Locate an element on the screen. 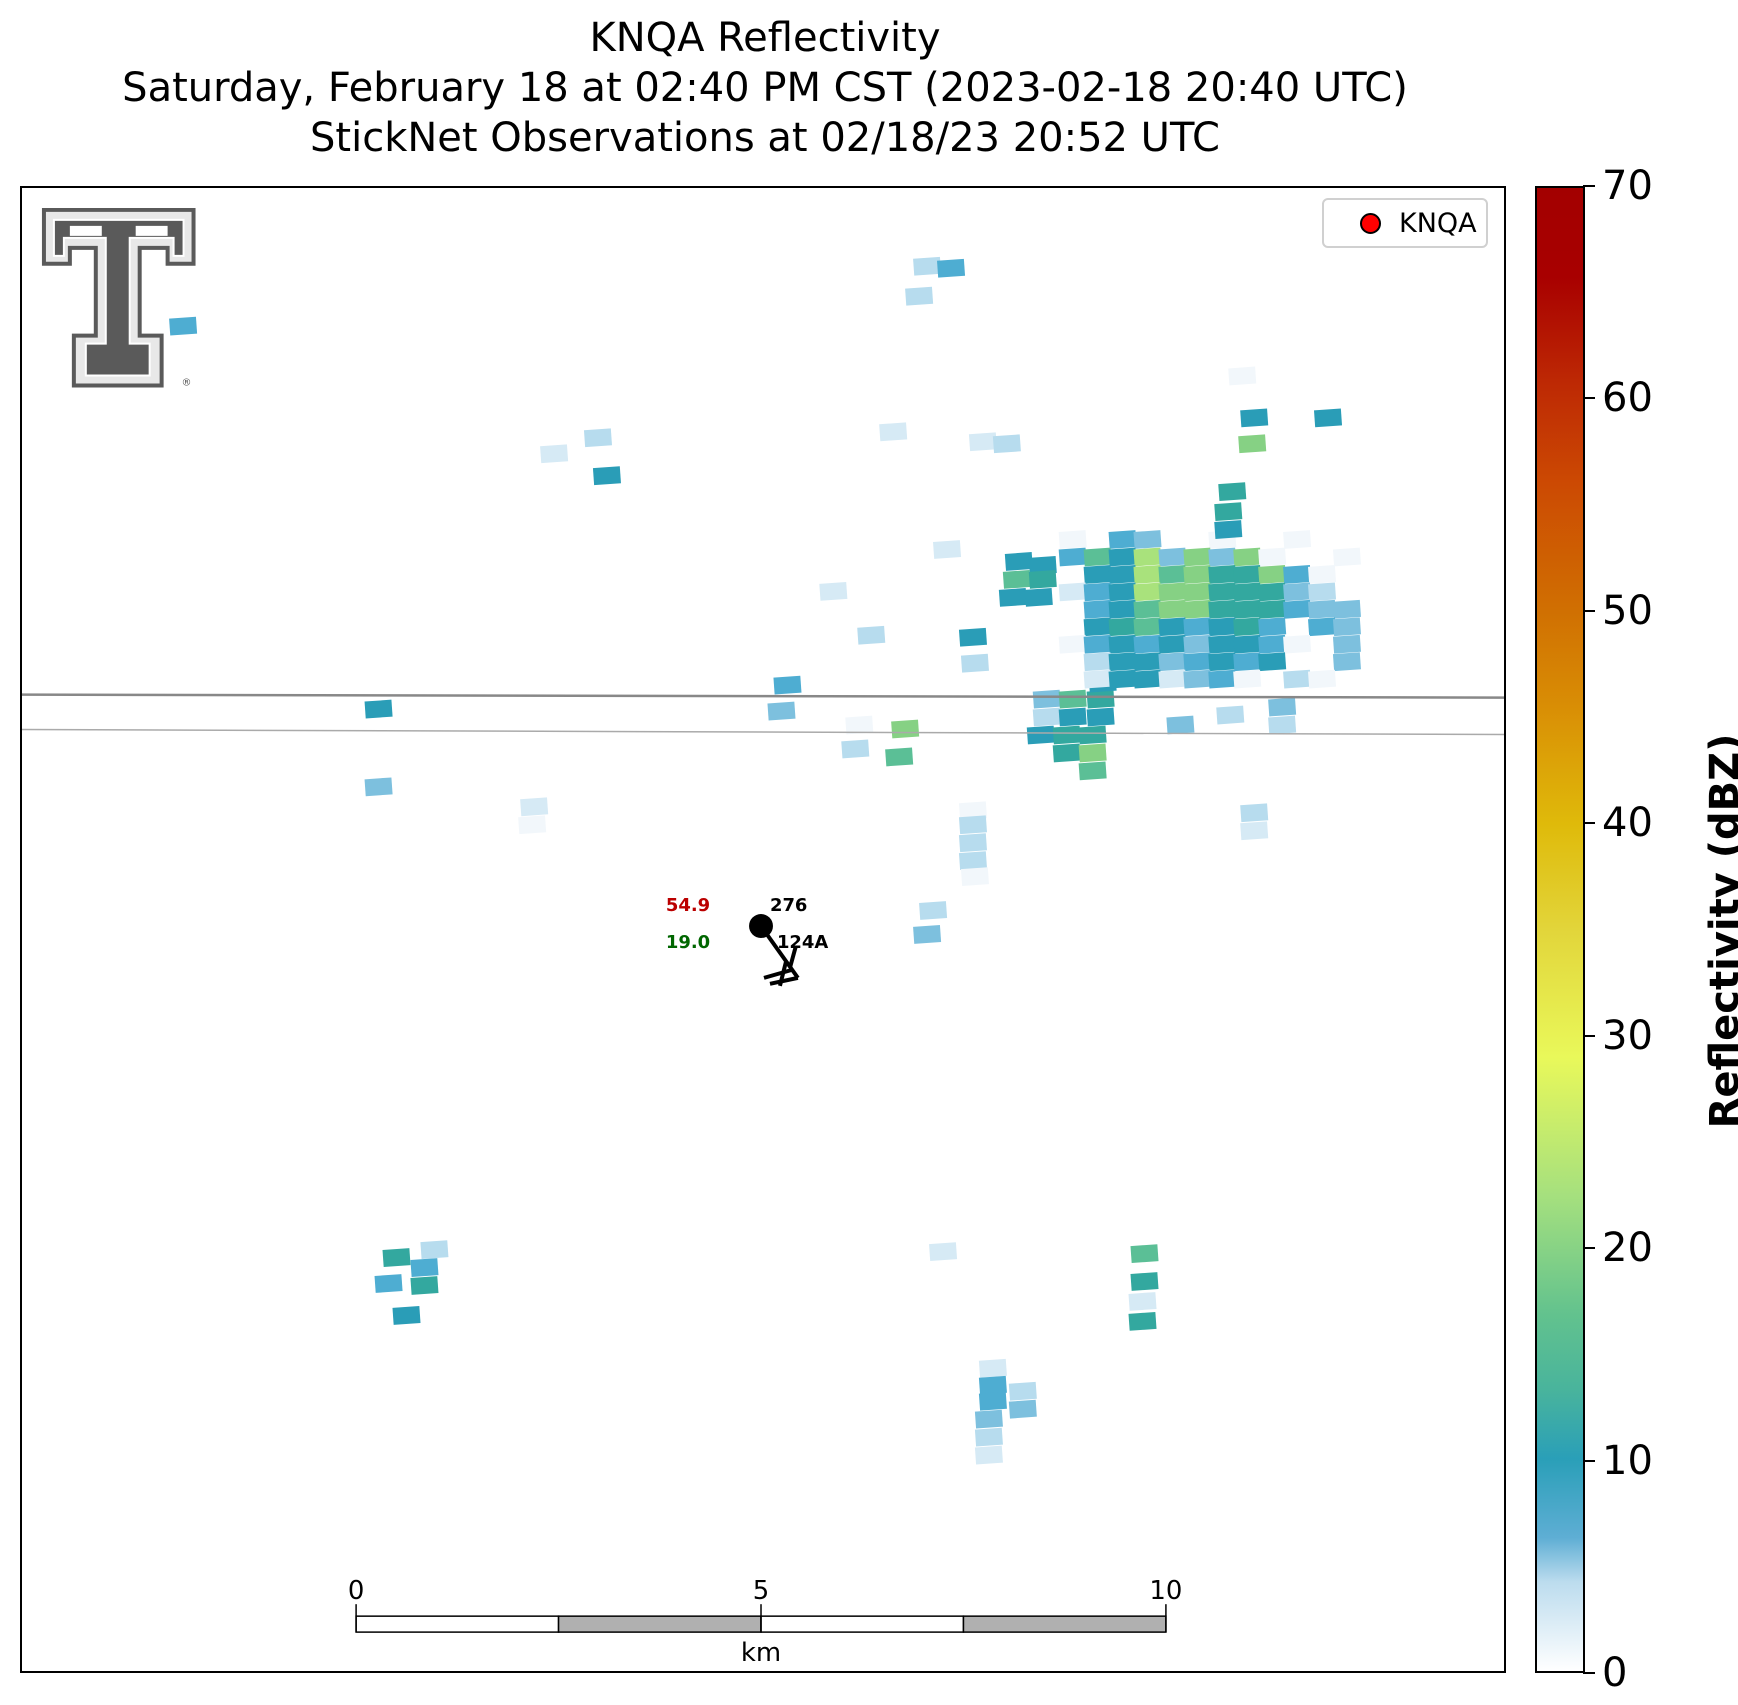 The image size is (1738, 1705). colorbar-tick-label: 70 is located at coordinates (1627, 186).